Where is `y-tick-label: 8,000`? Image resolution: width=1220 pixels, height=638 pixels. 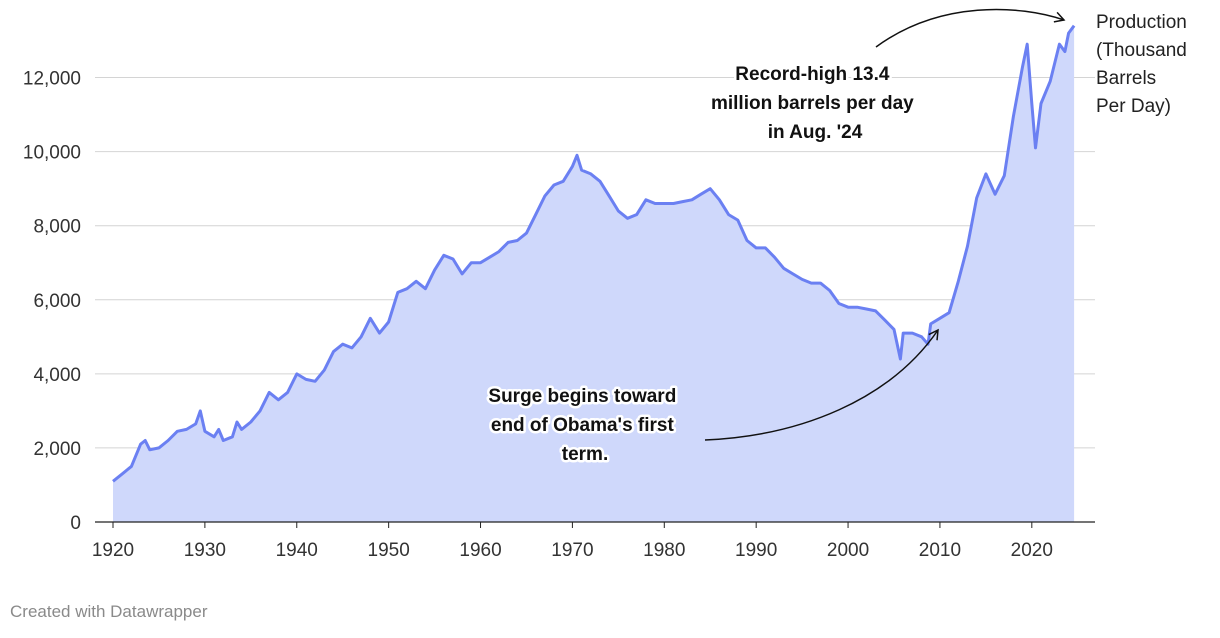
y-tick-label: 8,000 is located at coordinates (57, 227).